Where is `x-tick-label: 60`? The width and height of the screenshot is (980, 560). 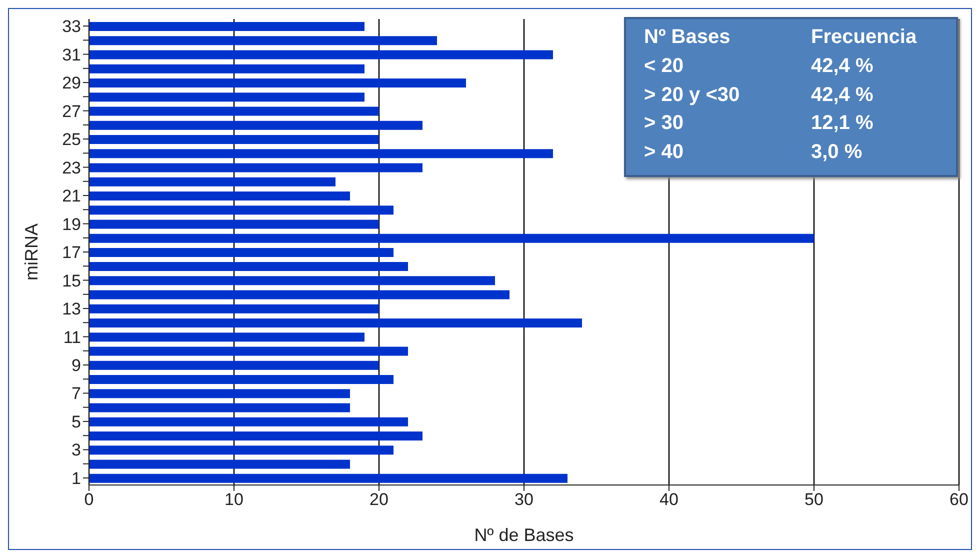
x-tick-label: 60 is located at coordinates (959, 500).